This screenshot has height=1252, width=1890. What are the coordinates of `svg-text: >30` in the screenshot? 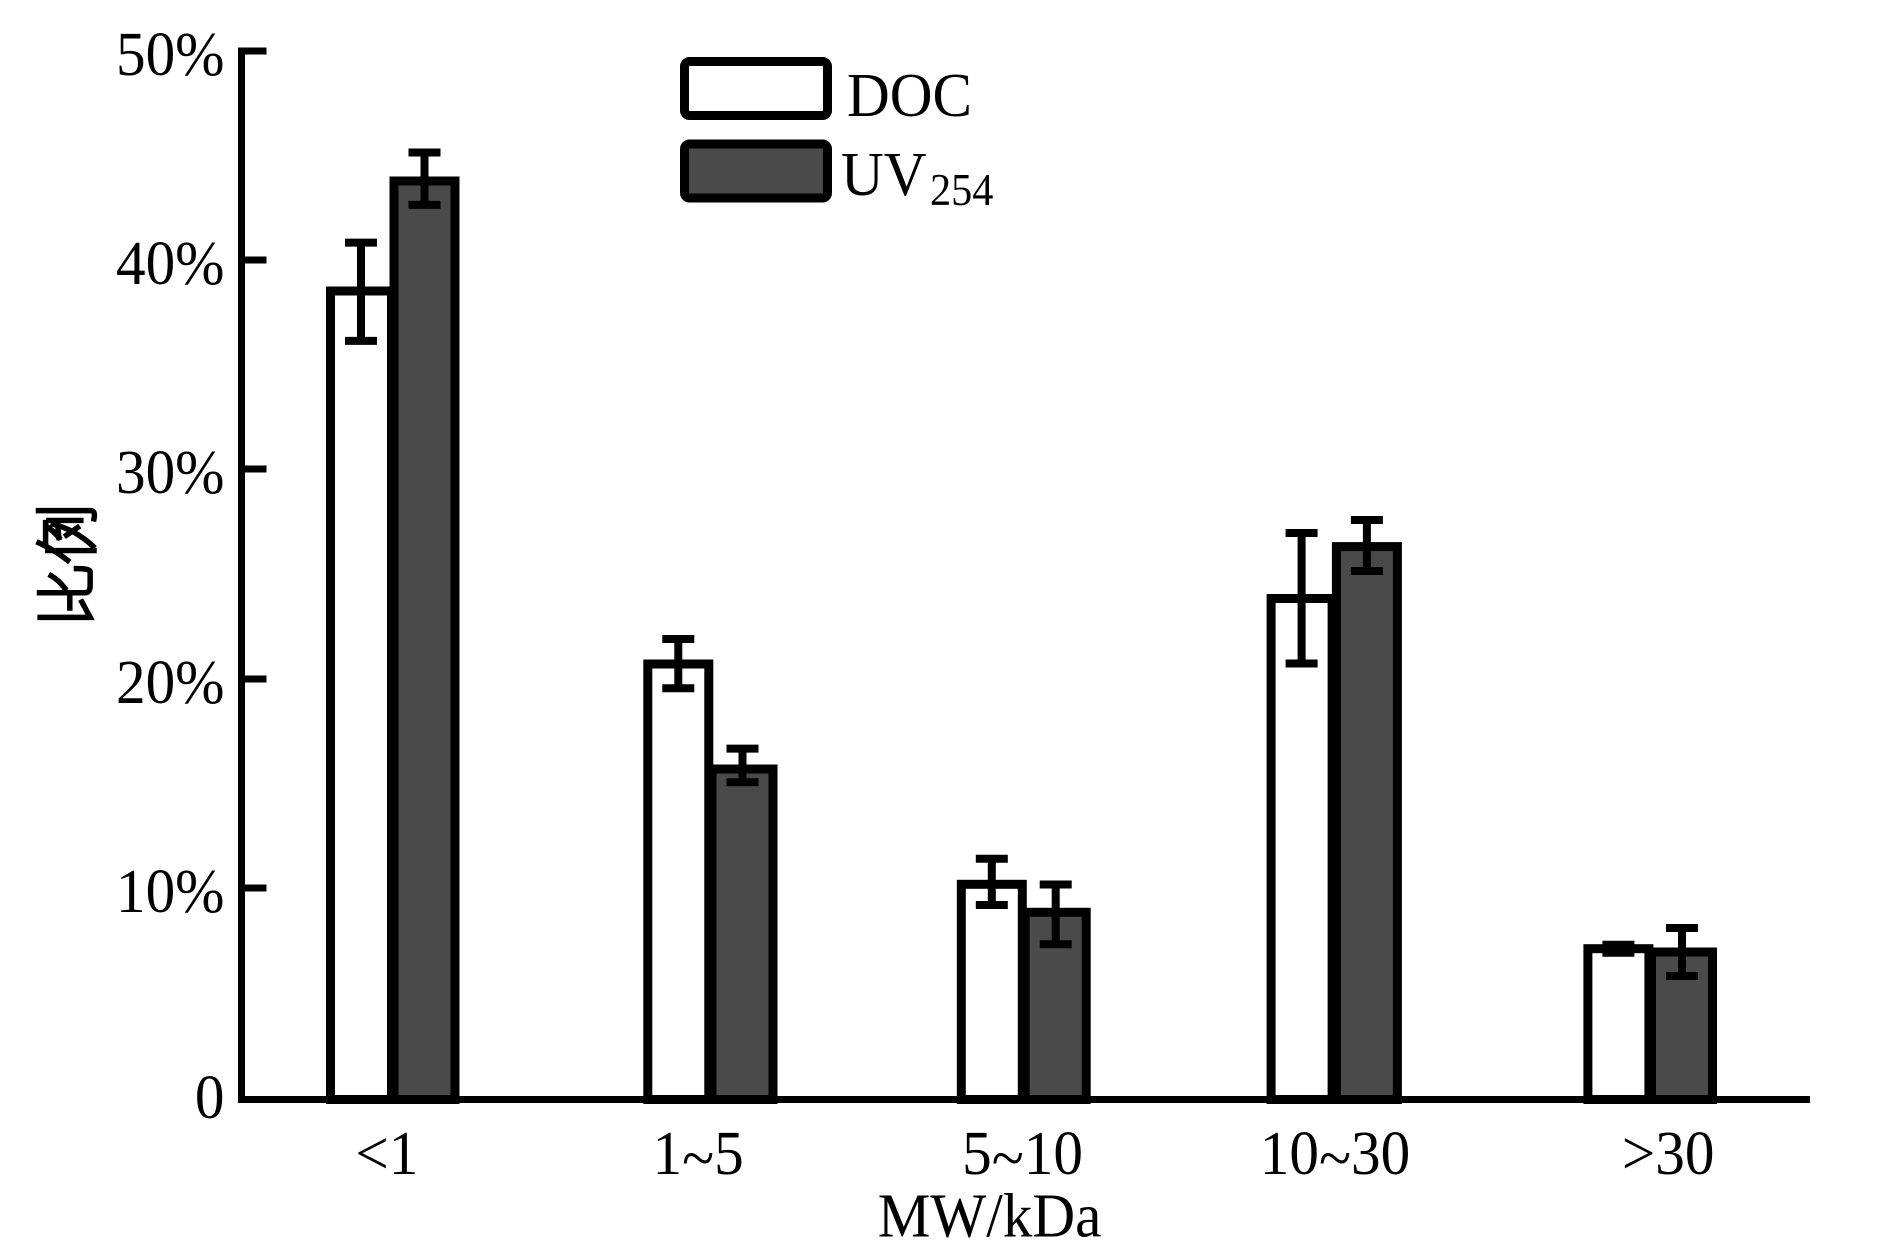 It's located at (1668, 1153).